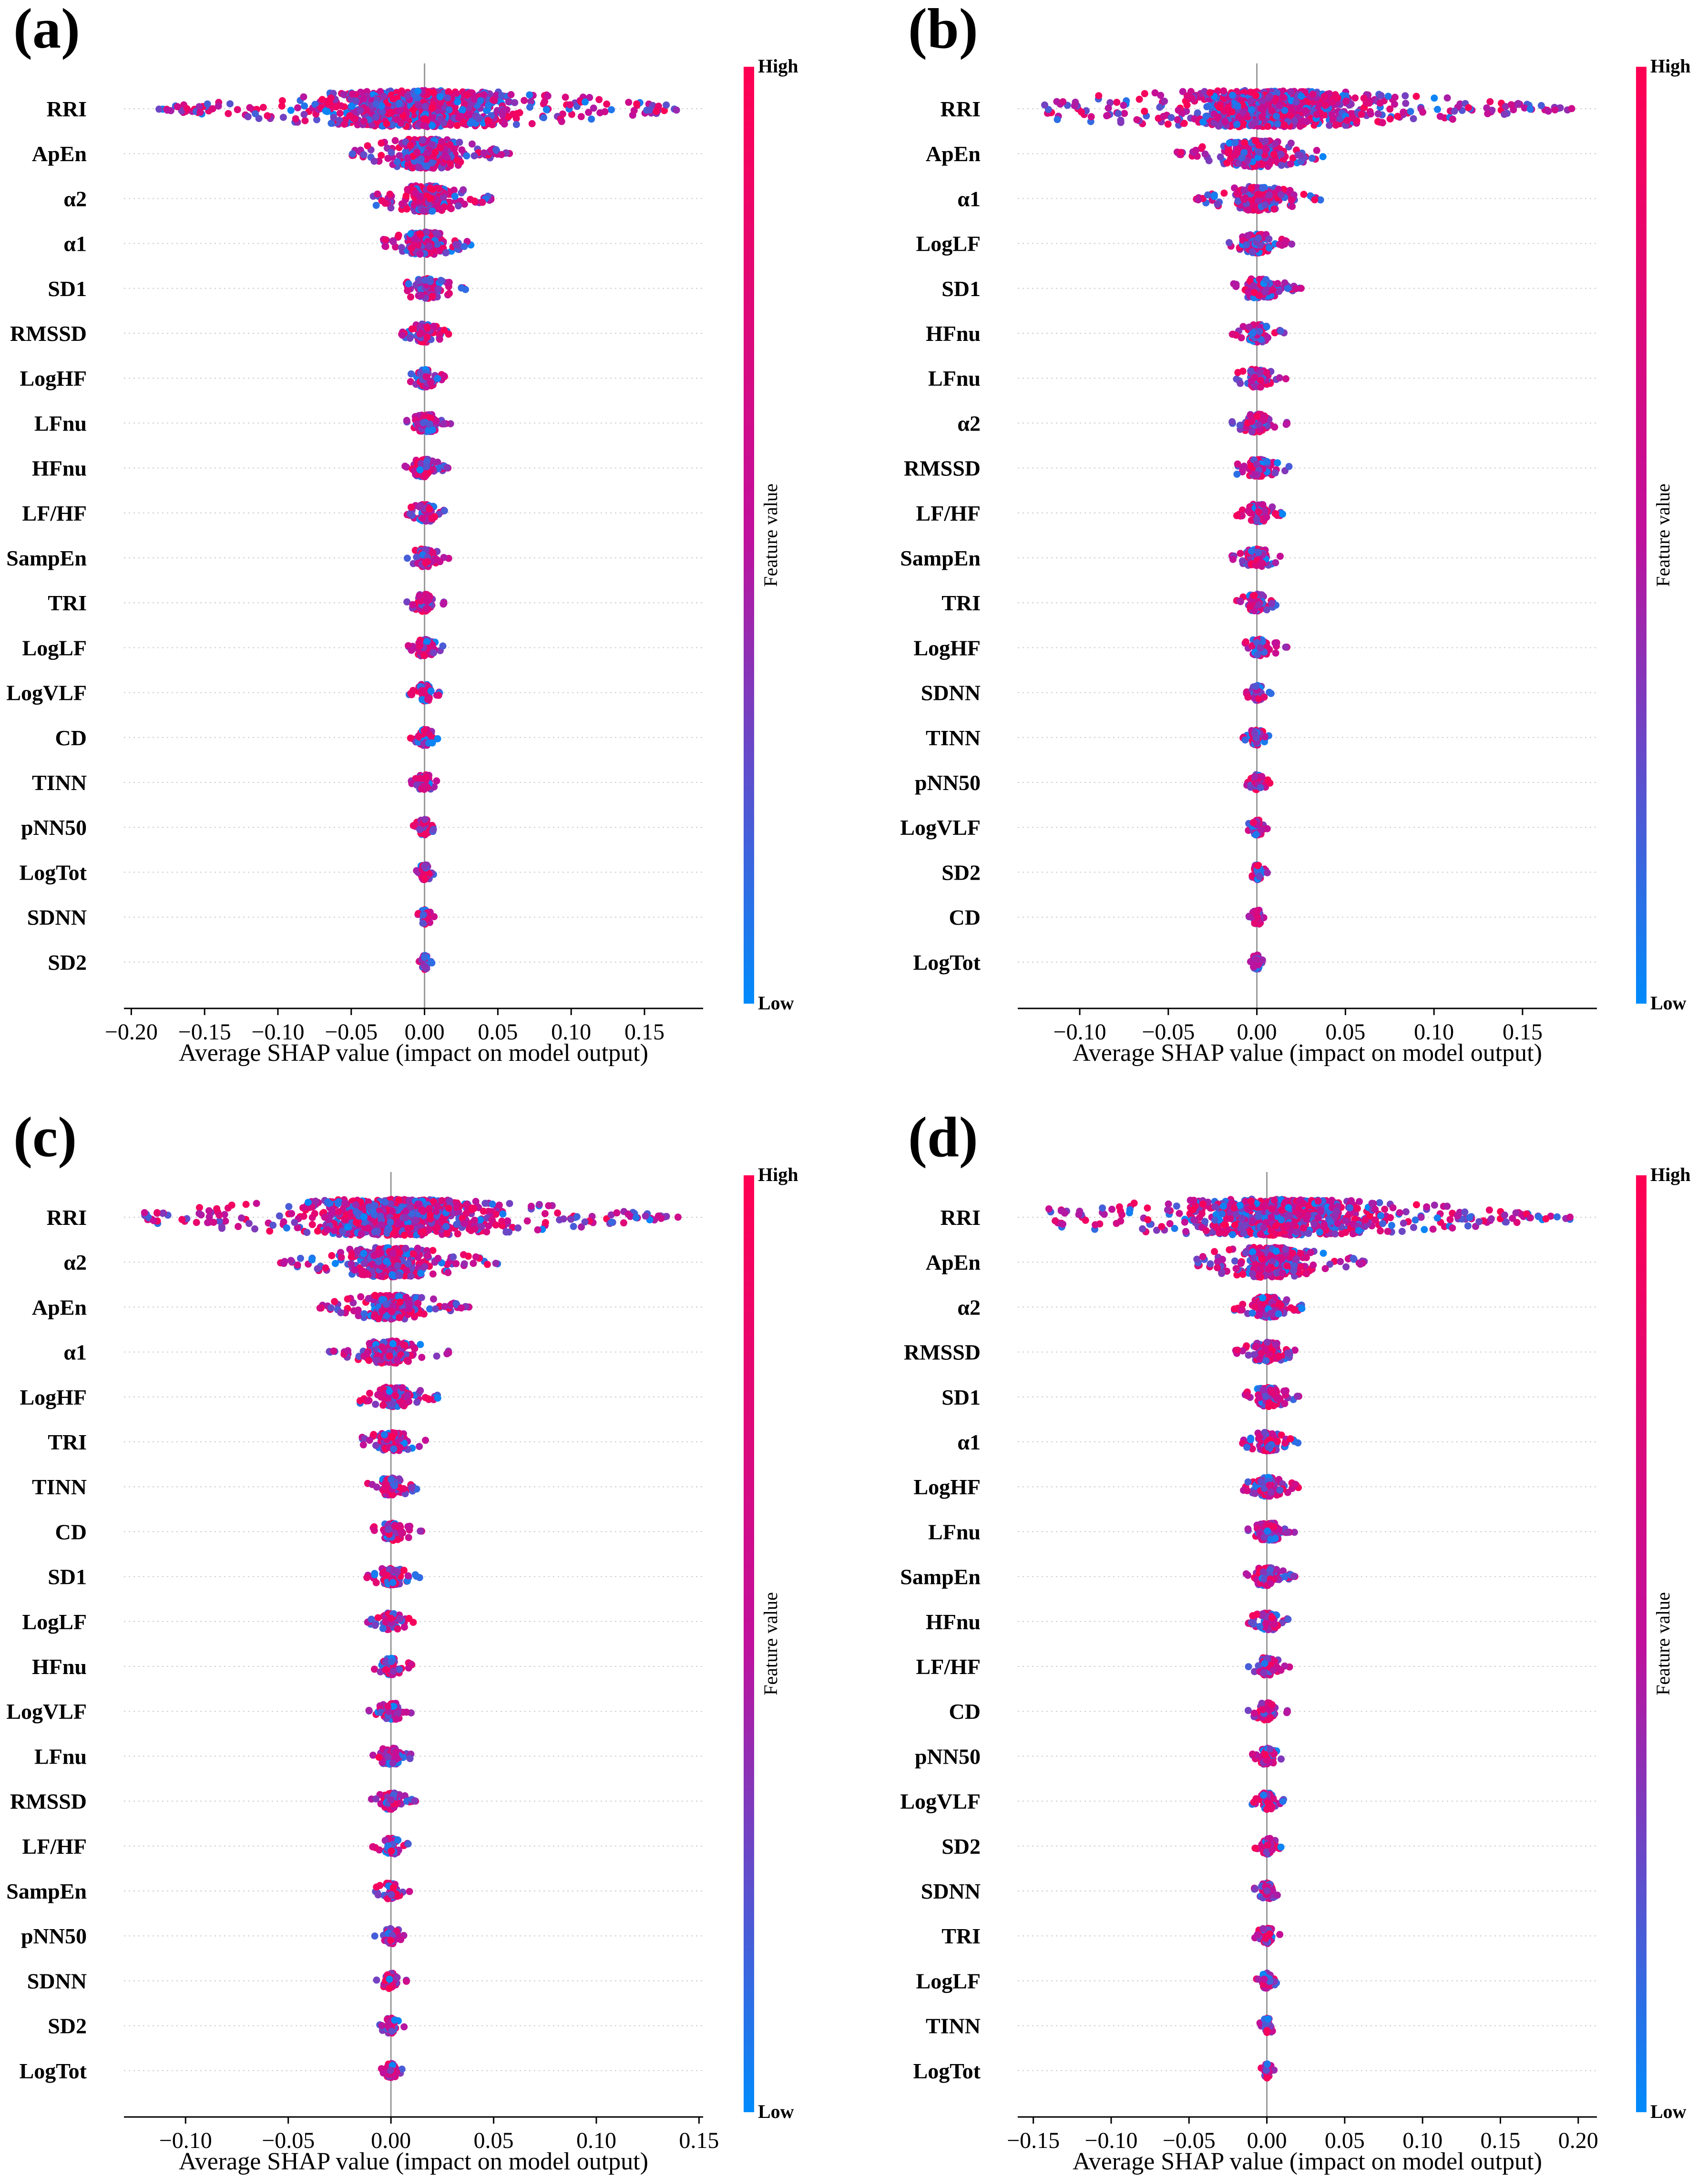  Describe the element at coordinates (75, 244) in the screenshot. I see `feature-label: α1` at that location.